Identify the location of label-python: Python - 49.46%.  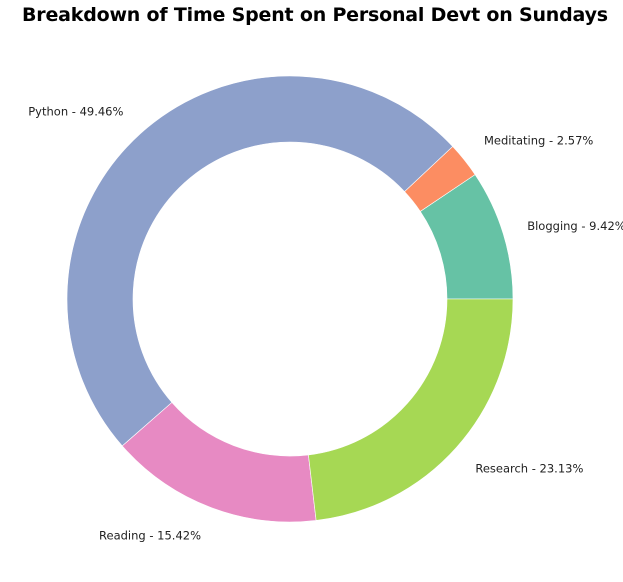
(75, 111).